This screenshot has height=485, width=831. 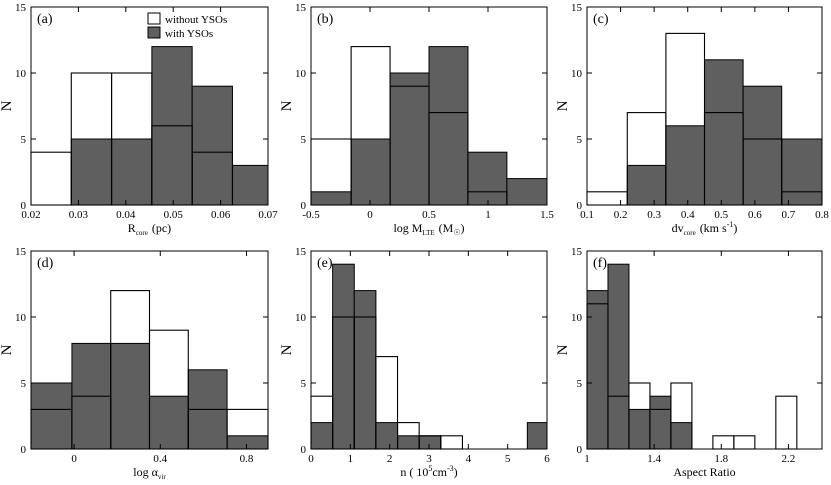 What do you see at coordinates (30, 215) in the screenshot?
I see `x-tick-label: 0.02` at bounding box center [30, 215].